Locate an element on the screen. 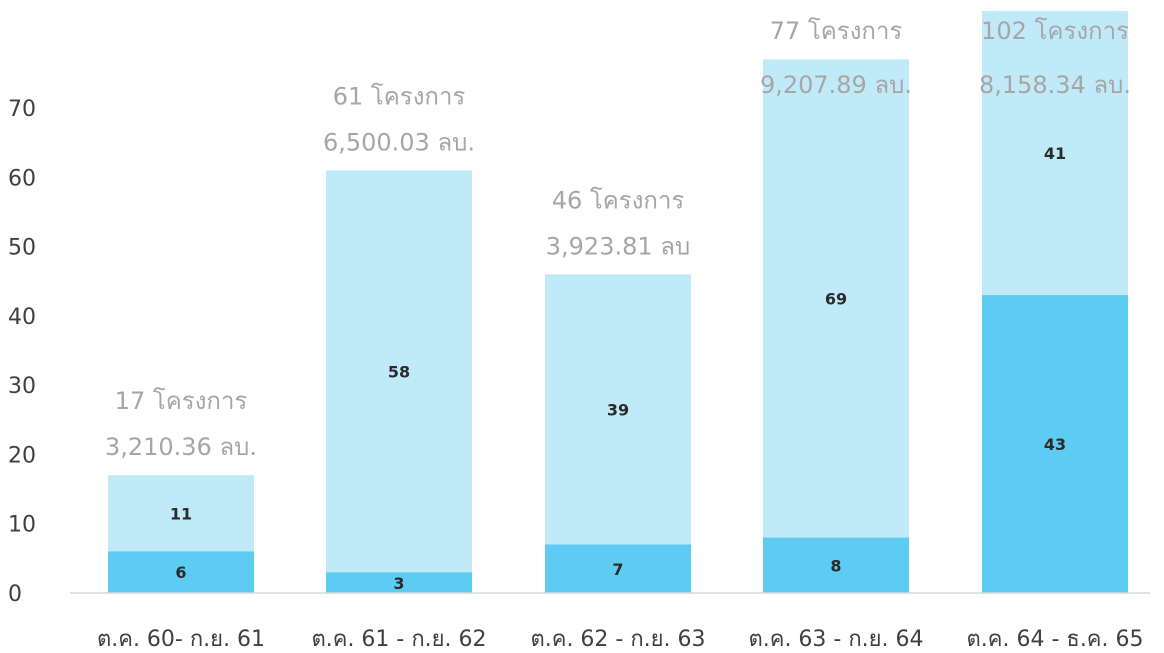 The height and width of the screenshot is (653, 1164). y-tick-label: 40 is located at coordinates (22, 317).